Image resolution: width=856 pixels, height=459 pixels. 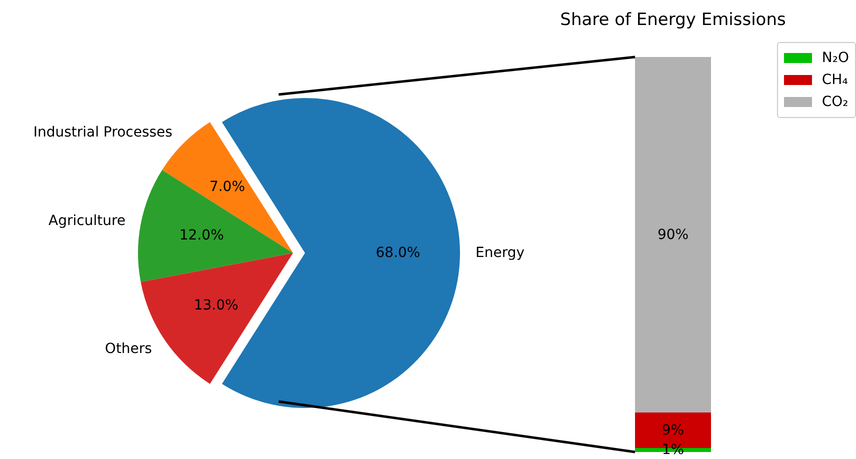 What do you see at coordinates (835, 58) in the screenshot?
I see `legend-label: N₂O` at bounding box center [835, 58].